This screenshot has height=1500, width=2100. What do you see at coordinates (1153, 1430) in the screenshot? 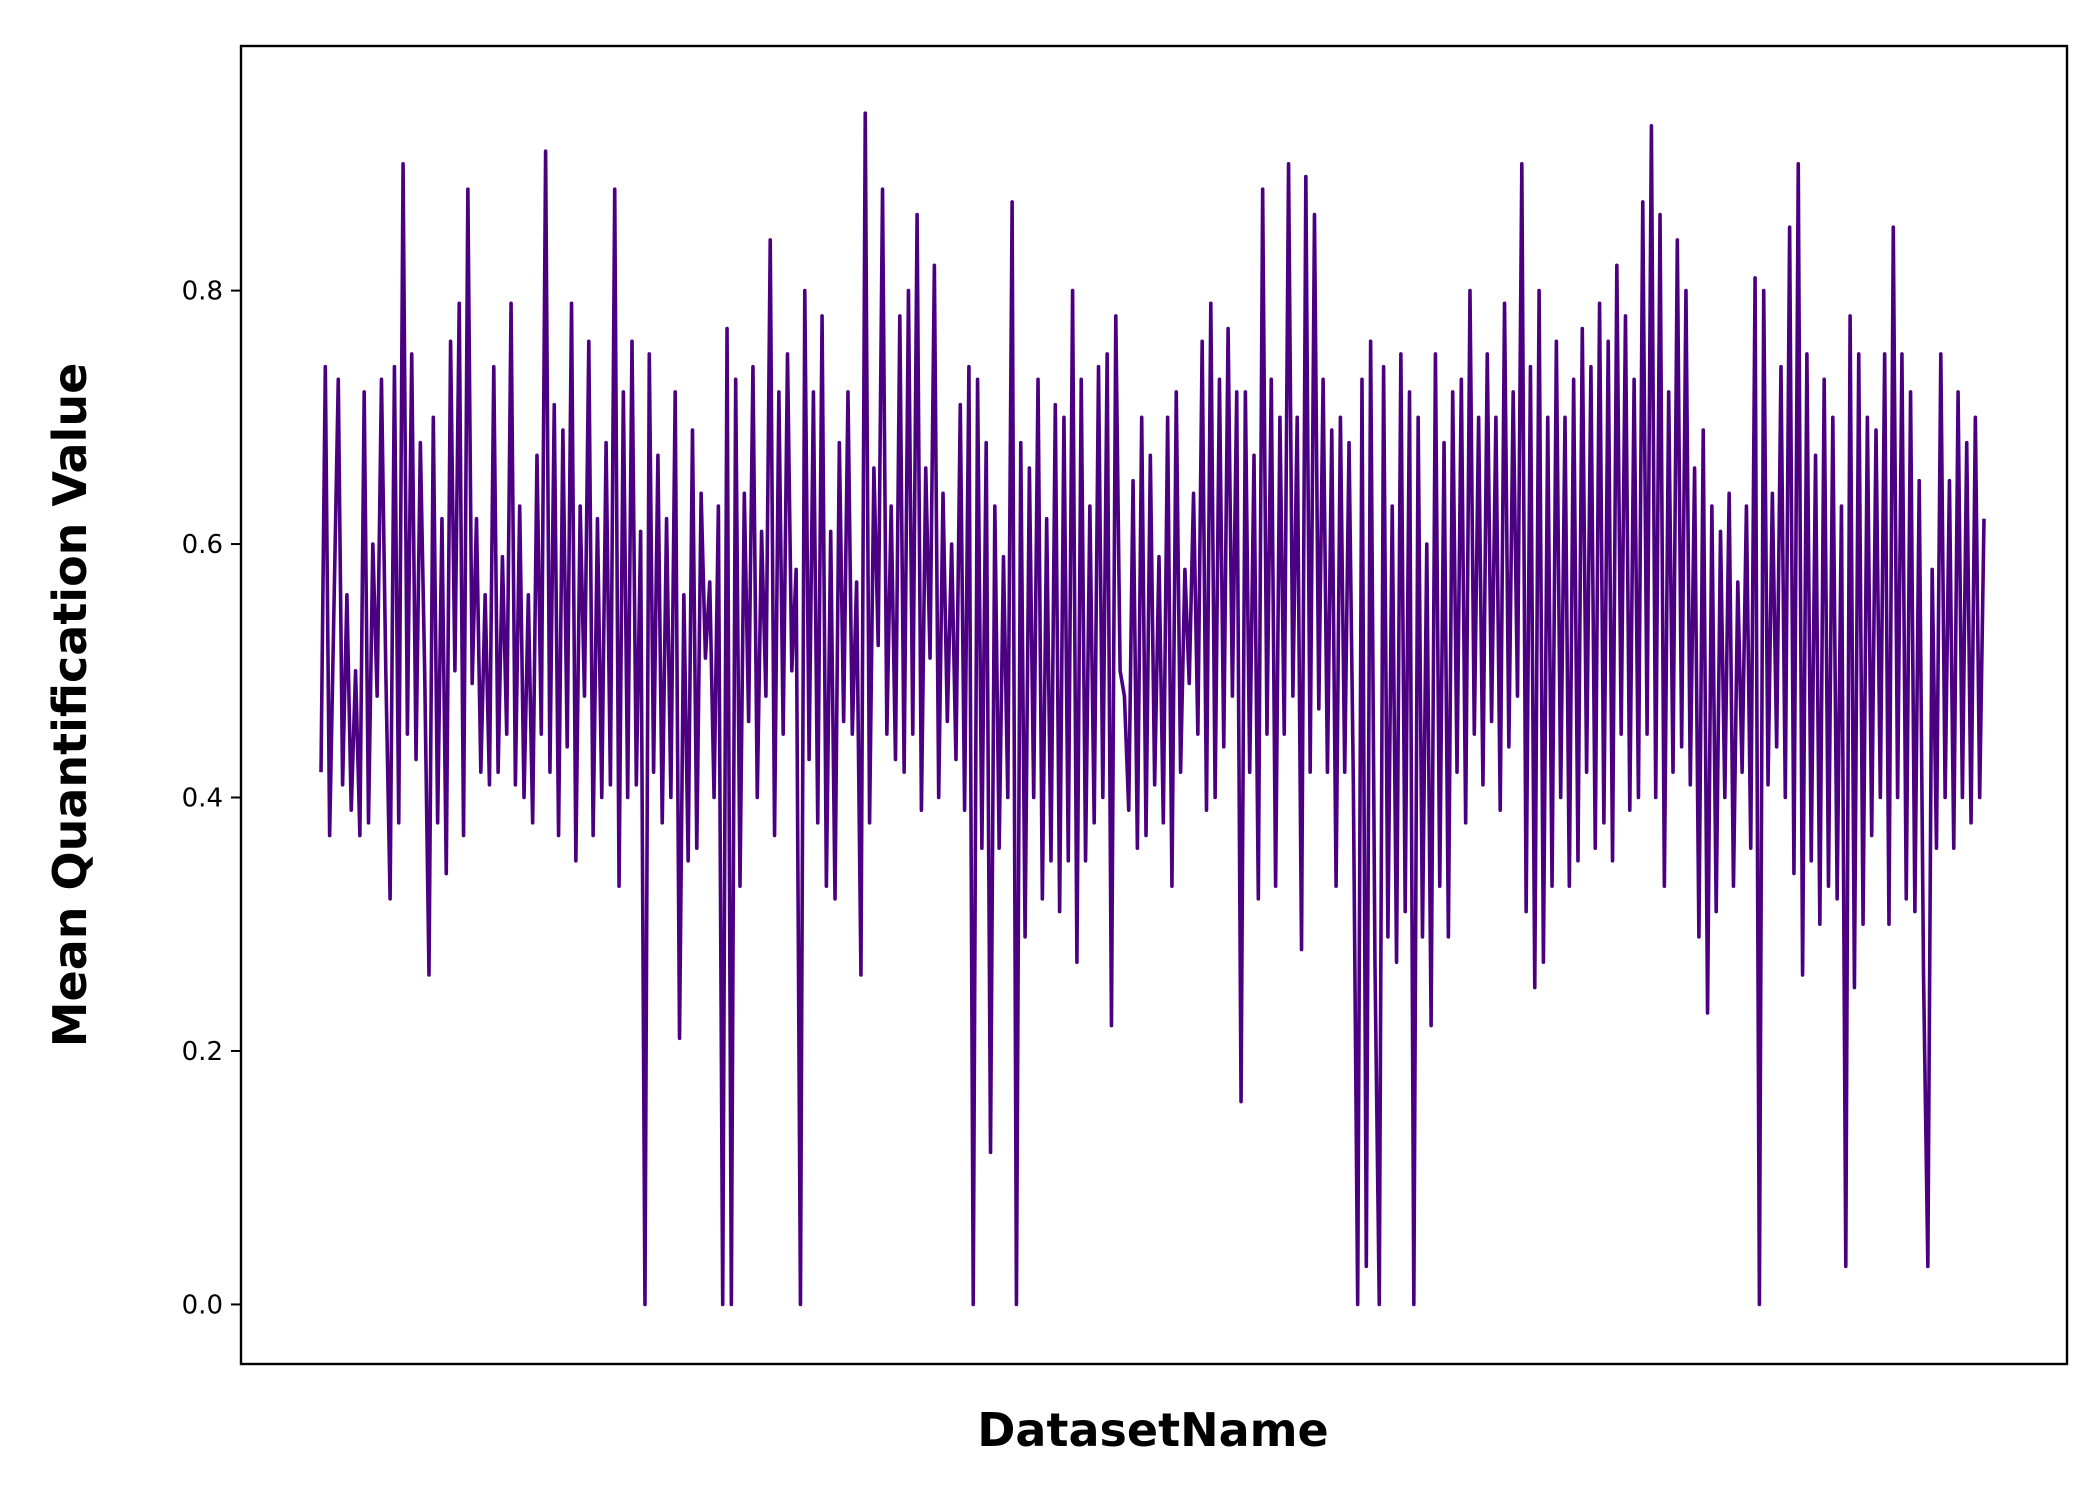
I see `x-axis-title: DatasetName` at bounding box center [1153, 1430].